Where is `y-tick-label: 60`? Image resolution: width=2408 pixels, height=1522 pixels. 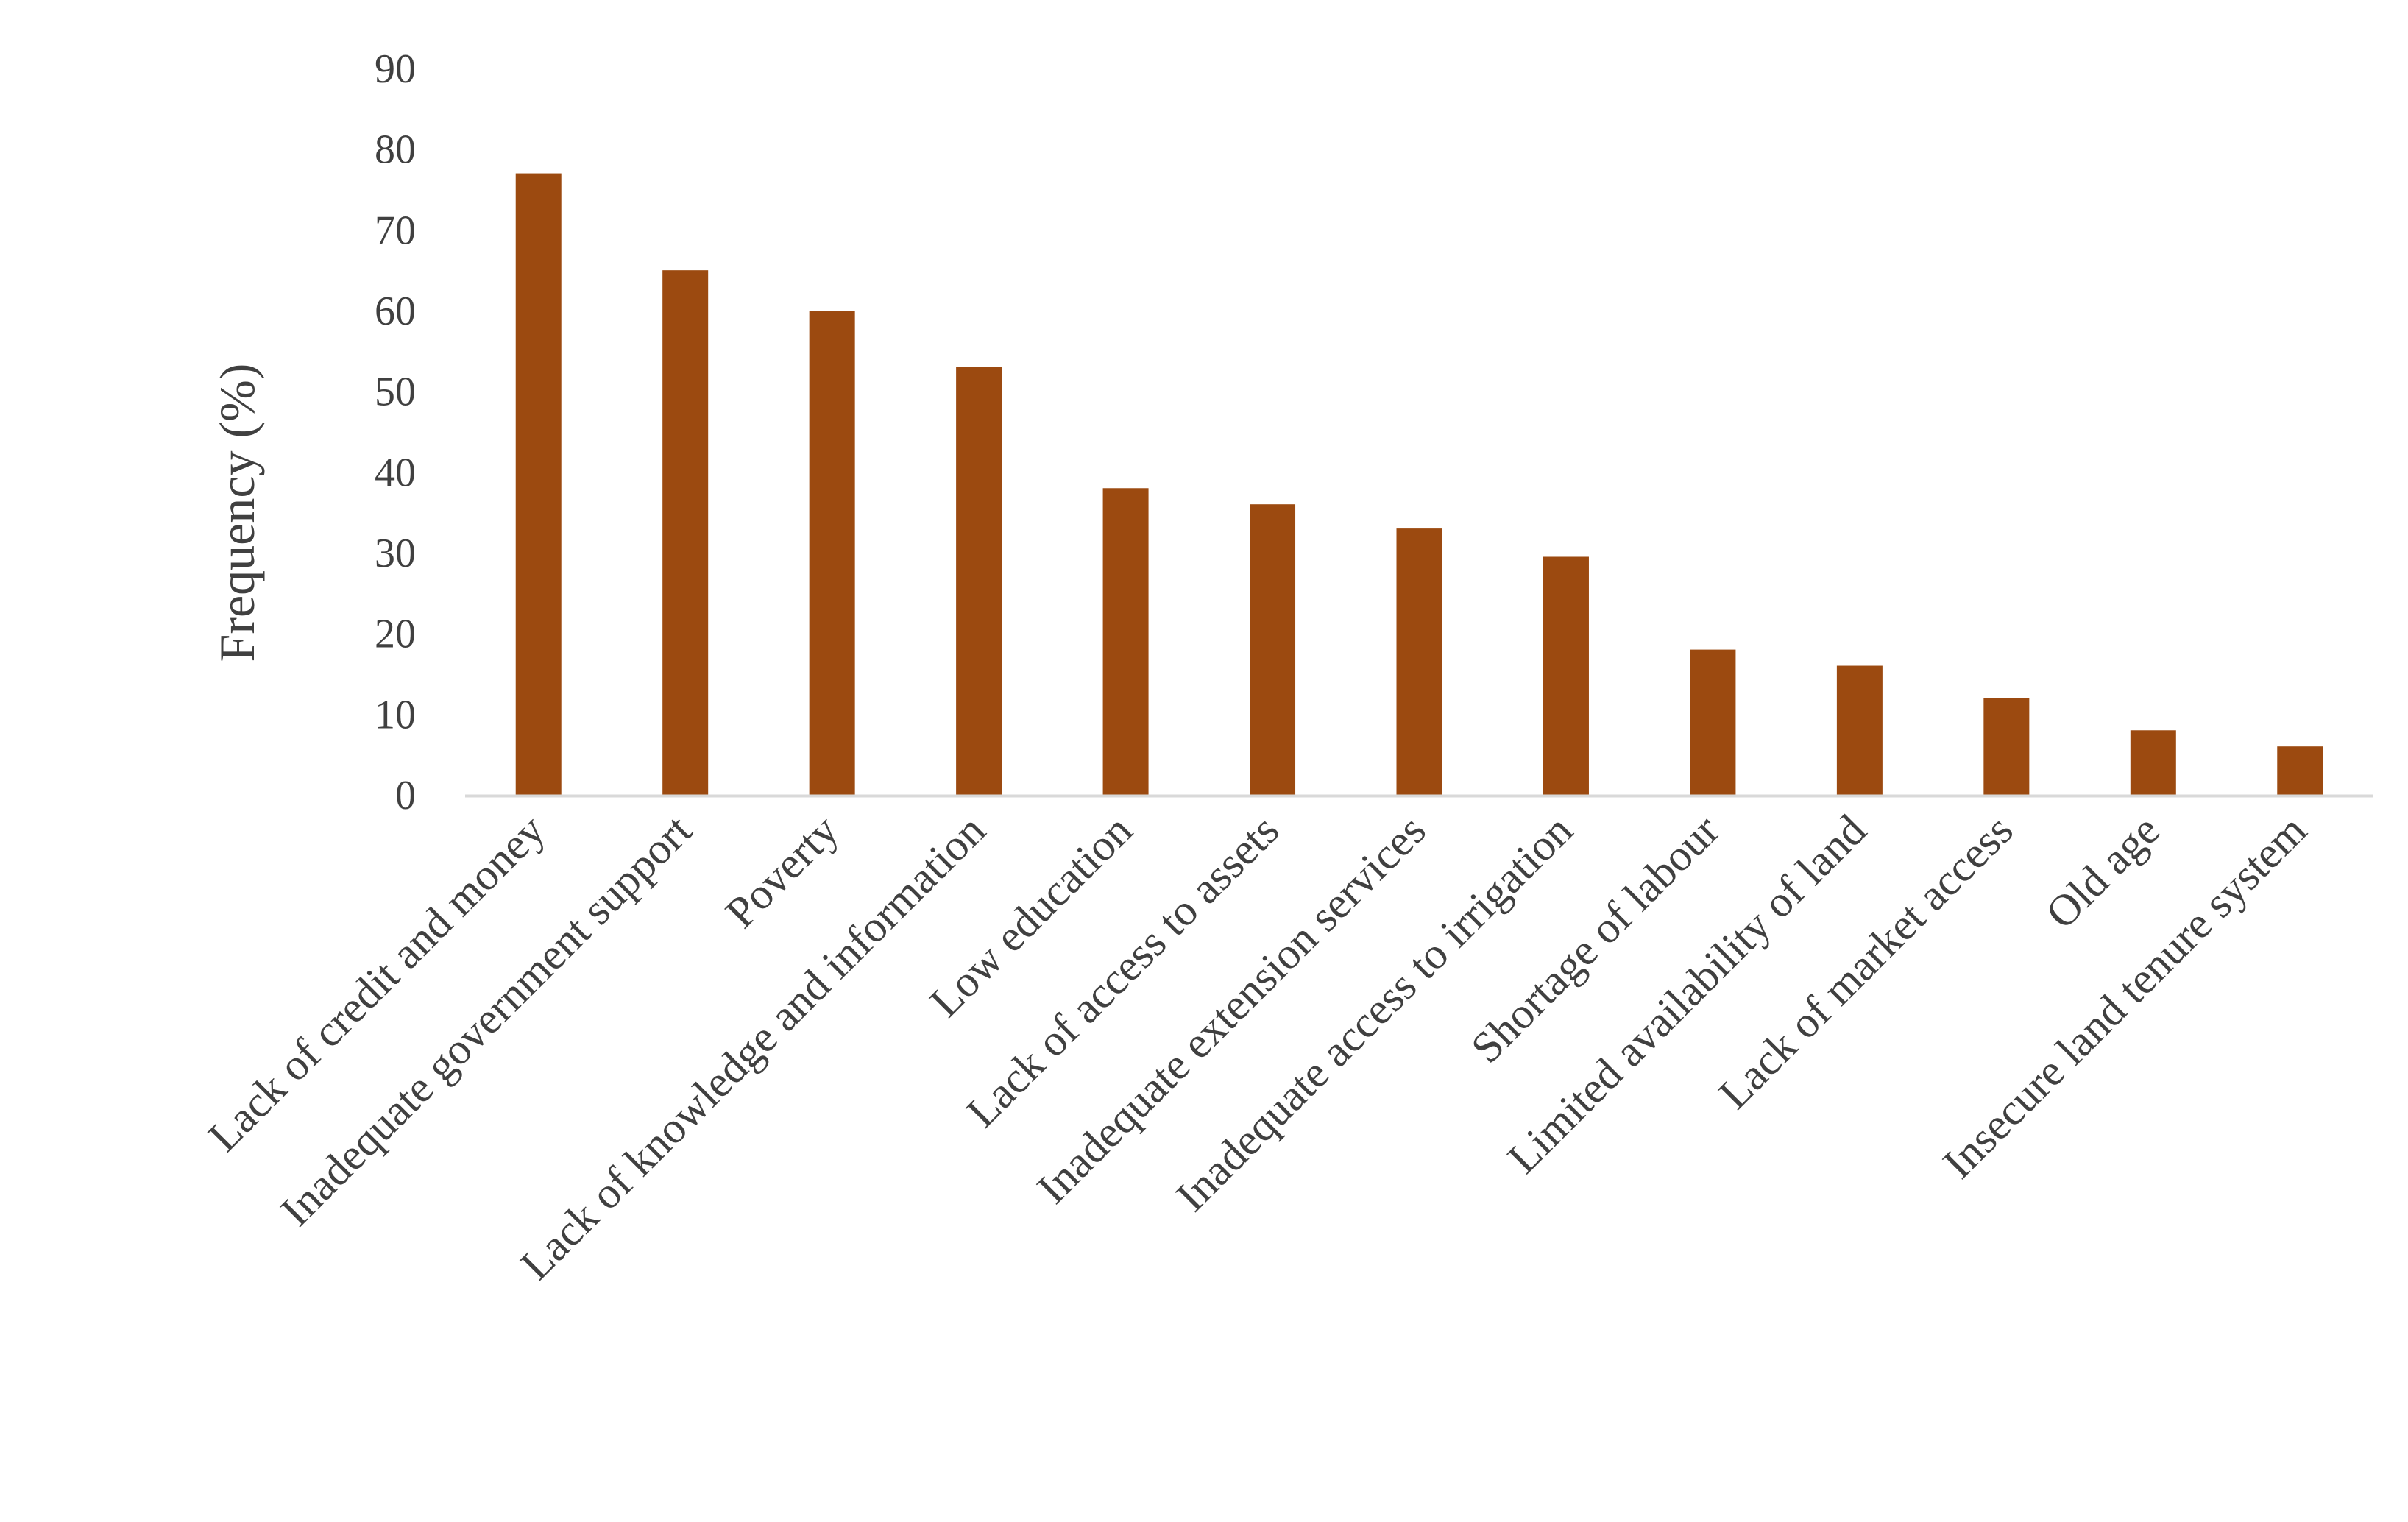
y-tick-label: 60 is located at coordinates (395, 311).